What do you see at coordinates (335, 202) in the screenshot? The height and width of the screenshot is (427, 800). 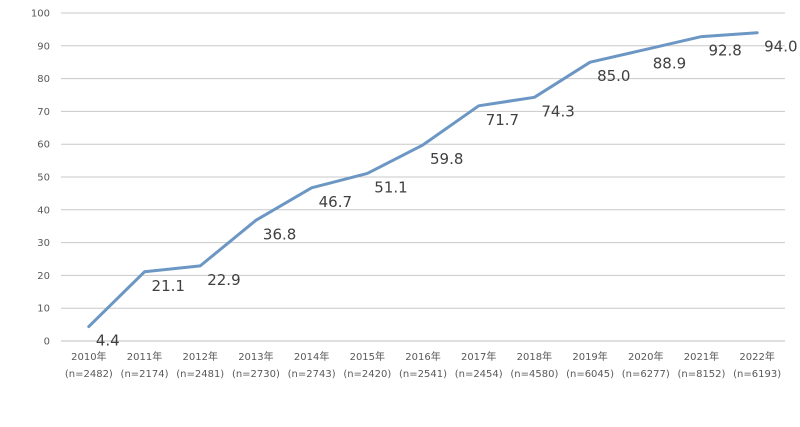 I see `data-label: 46.7` at bounding box center [335, 202].